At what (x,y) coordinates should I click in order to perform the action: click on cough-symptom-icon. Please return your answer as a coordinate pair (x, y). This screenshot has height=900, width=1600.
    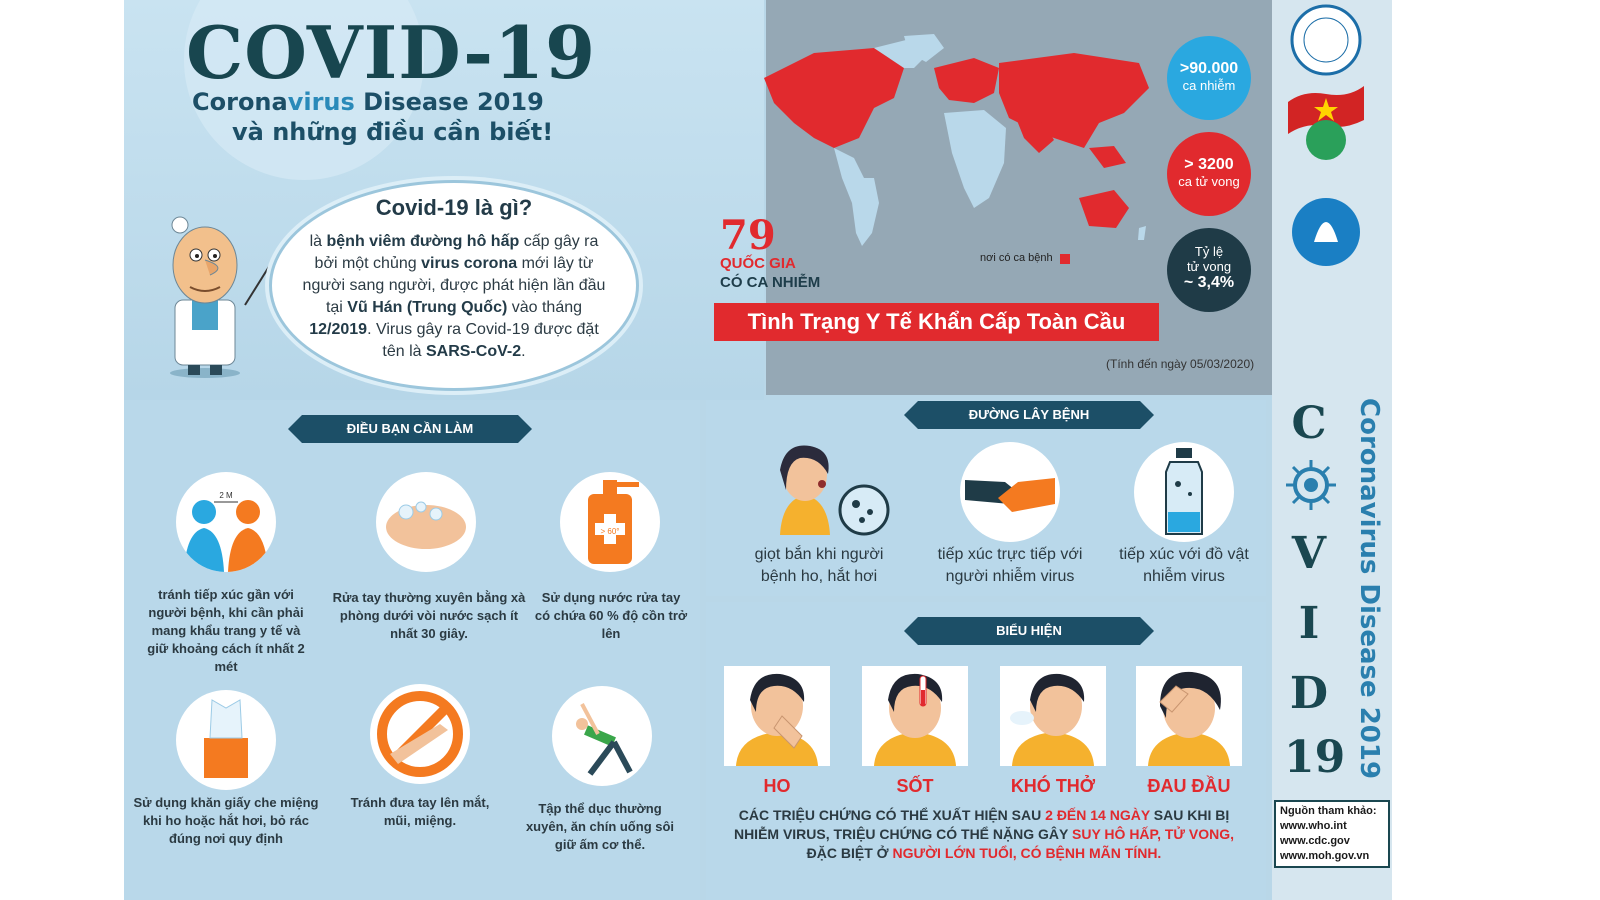
    Looking at the image, I should click on (777, 716).